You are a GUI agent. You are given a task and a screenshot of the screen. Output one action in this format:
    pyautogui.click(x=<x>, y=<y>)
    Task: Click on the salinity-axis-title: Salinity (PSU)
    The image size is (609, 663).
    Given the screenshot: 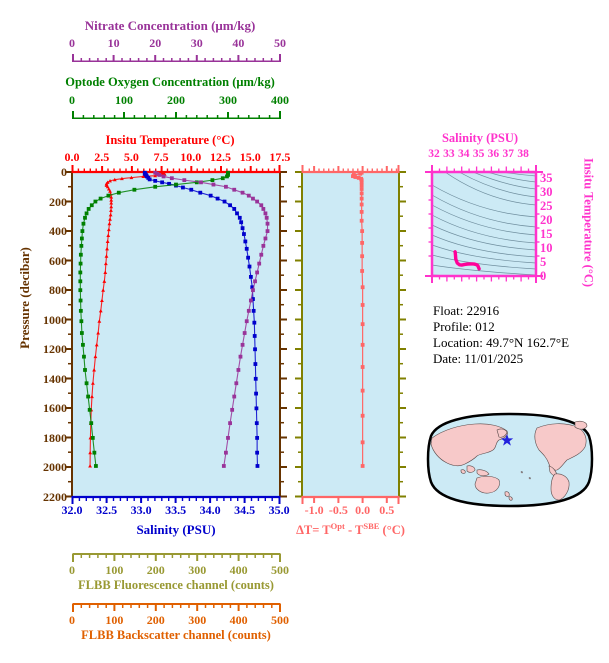 What is the action you would take?
    pyautogui.click(x=176, y=529)
    